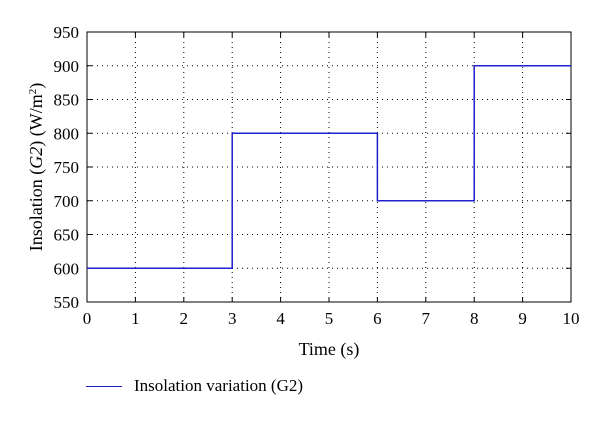 The image size is (600, 422). I want to click on y-tick-label: 650, so click(67, 235).